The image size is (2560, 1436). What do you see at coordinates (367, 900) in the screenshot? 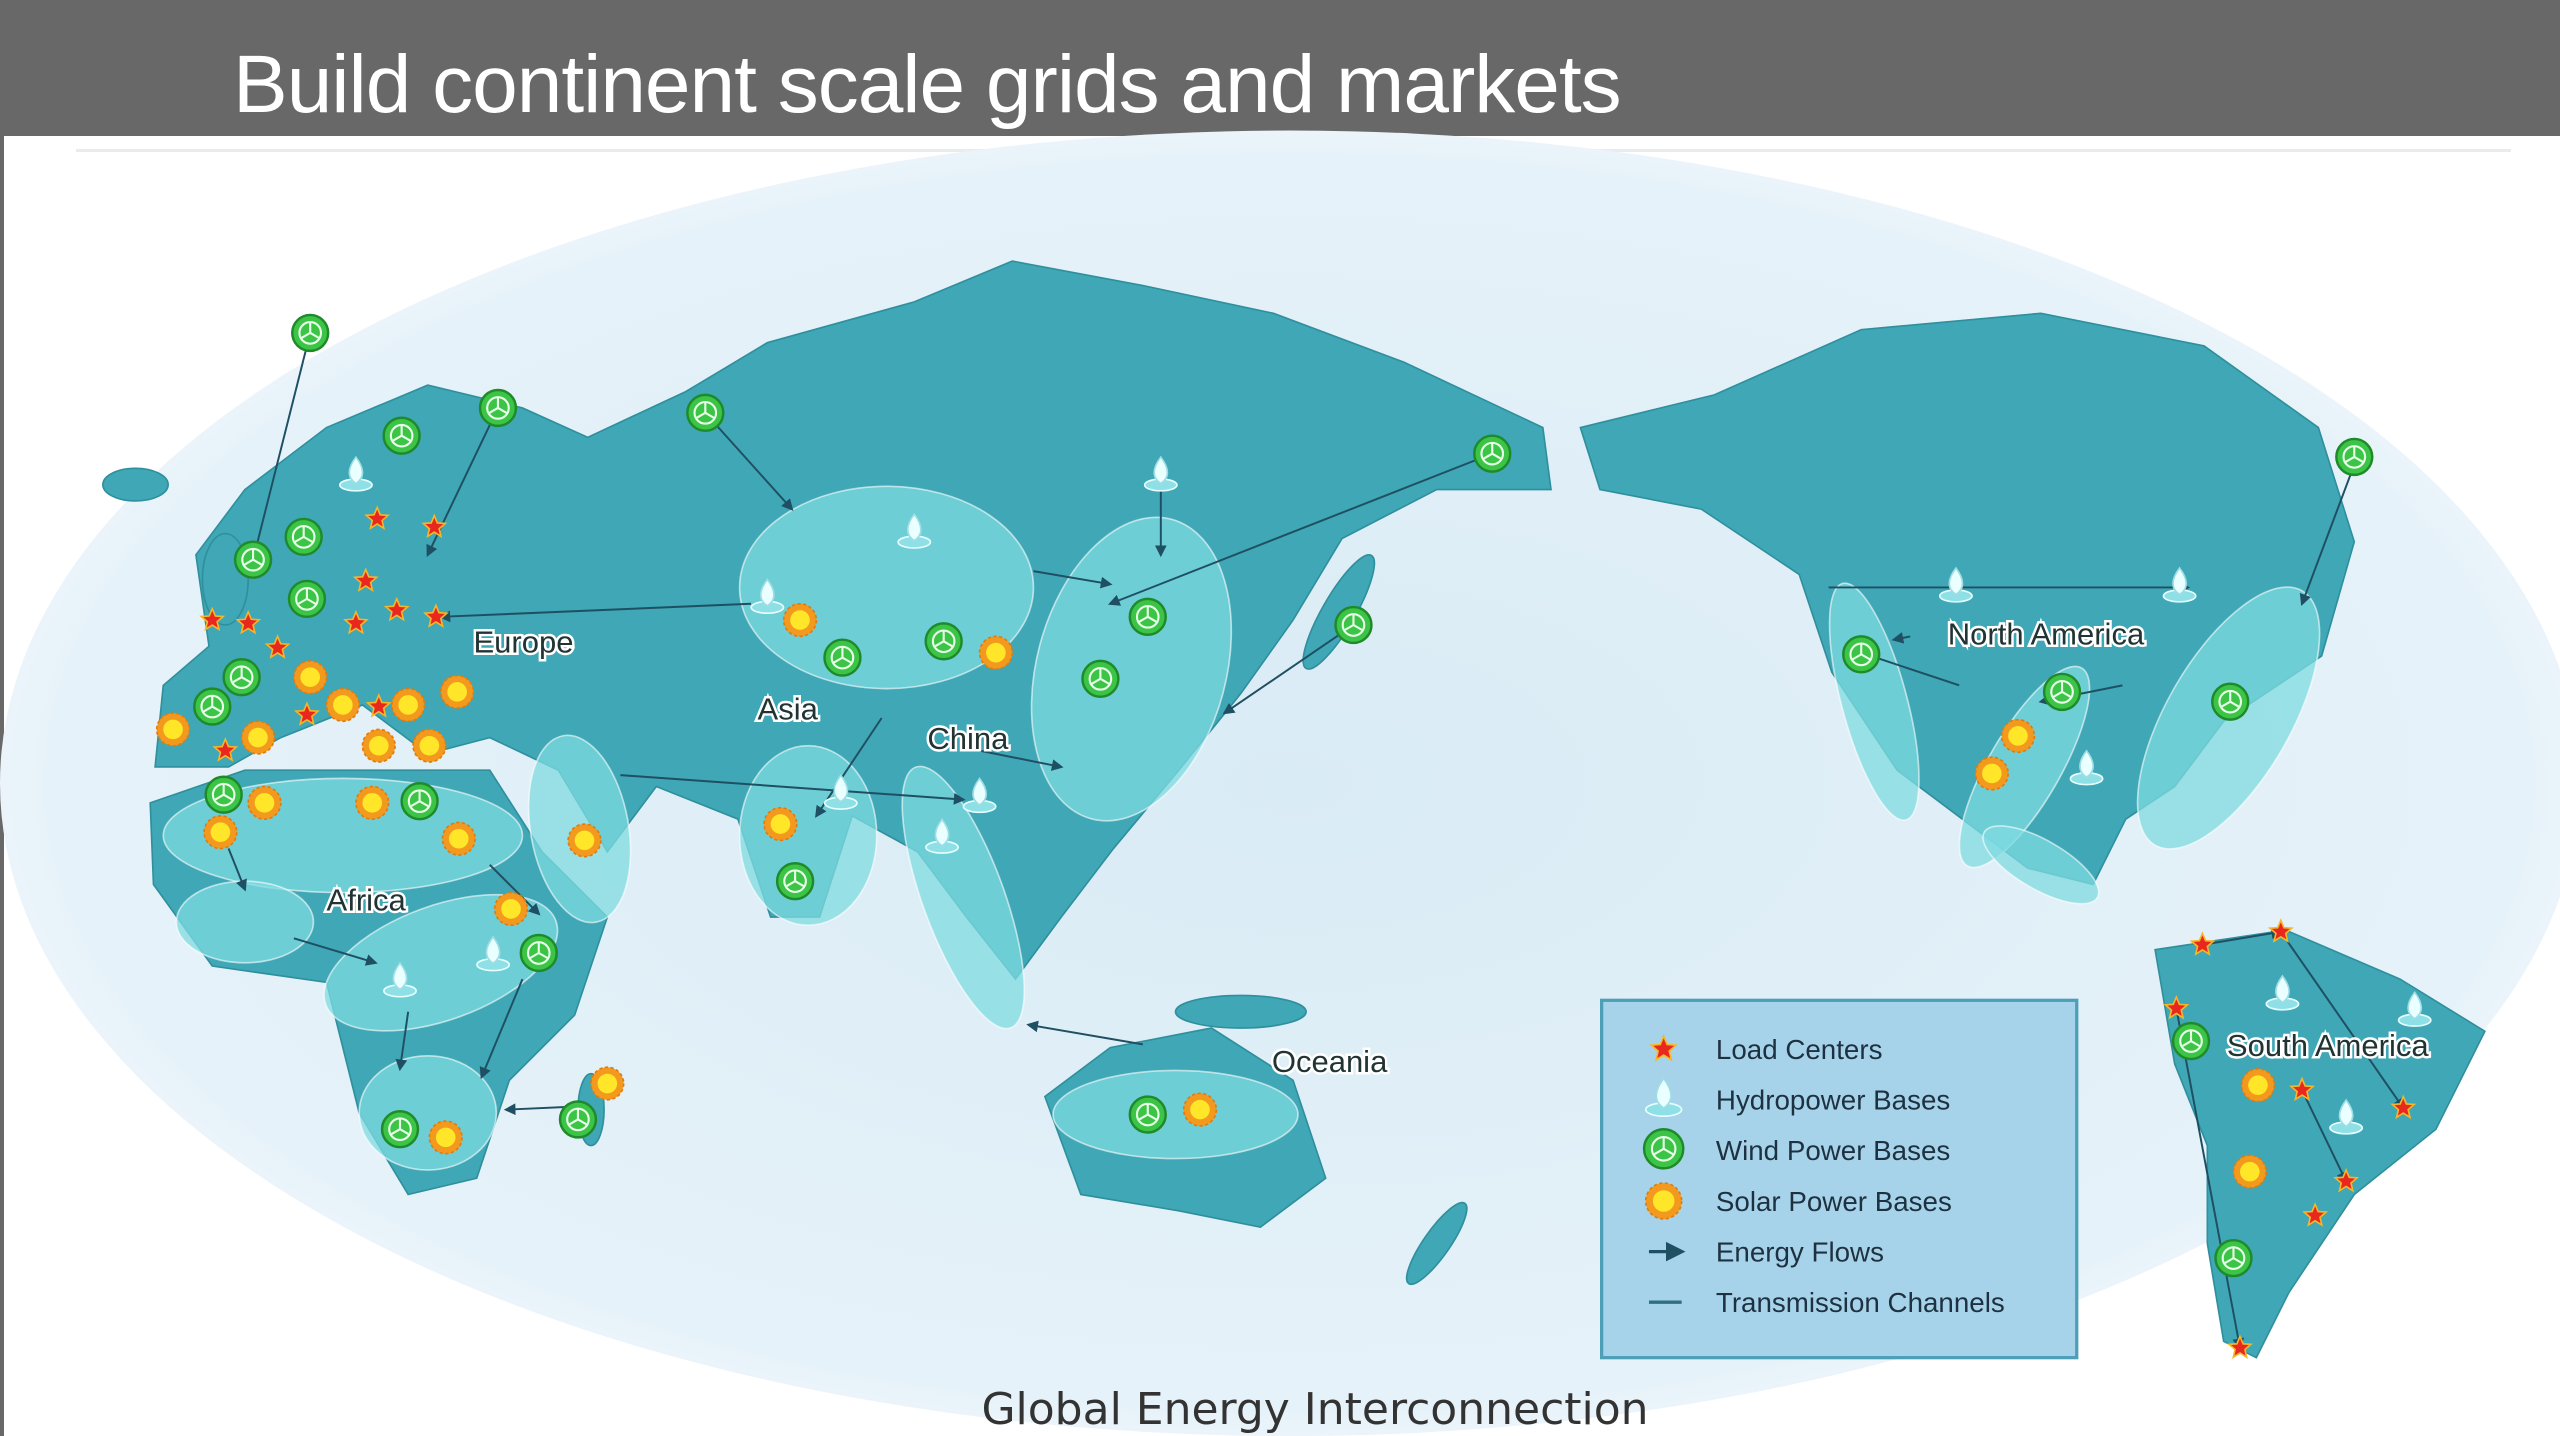
I see `region-label-africa: Africa` at bounding box center [367, 900].